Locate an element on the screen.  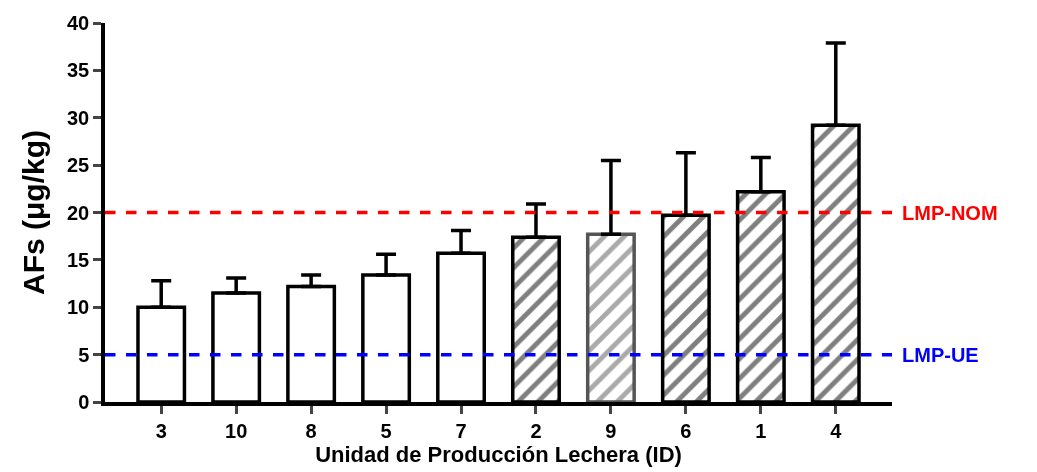
ref-line-label: LMP-NOM is located at coordinates (950, 213).